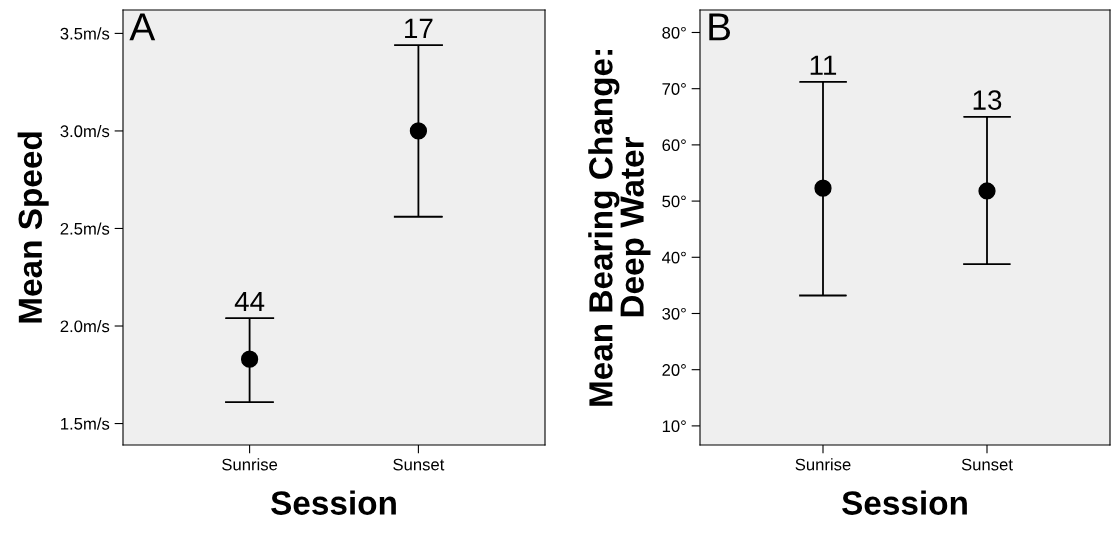 The image size is (1117, 540). I want to click on y-tick-label: 80°, so click(674, 32).